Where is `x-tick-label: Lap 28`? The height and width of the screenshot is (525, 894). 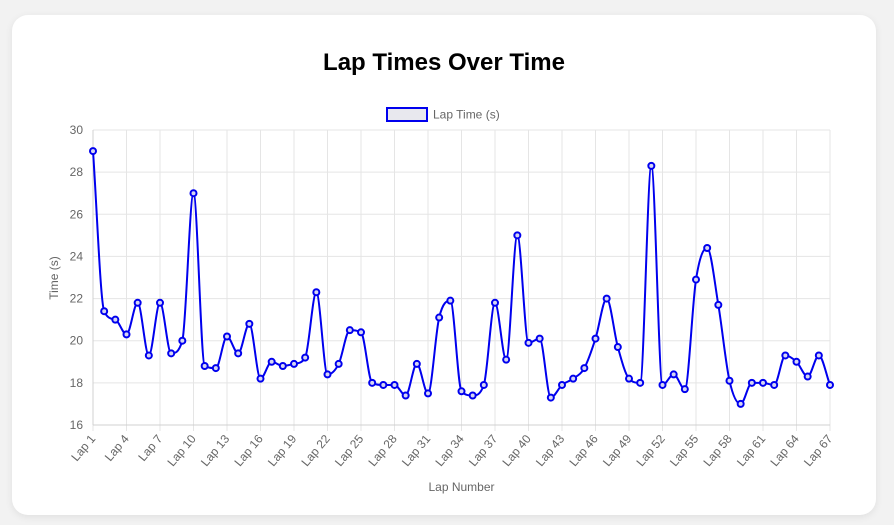 x-tick-label: Lap 28 is located at coordinates (382, 450).